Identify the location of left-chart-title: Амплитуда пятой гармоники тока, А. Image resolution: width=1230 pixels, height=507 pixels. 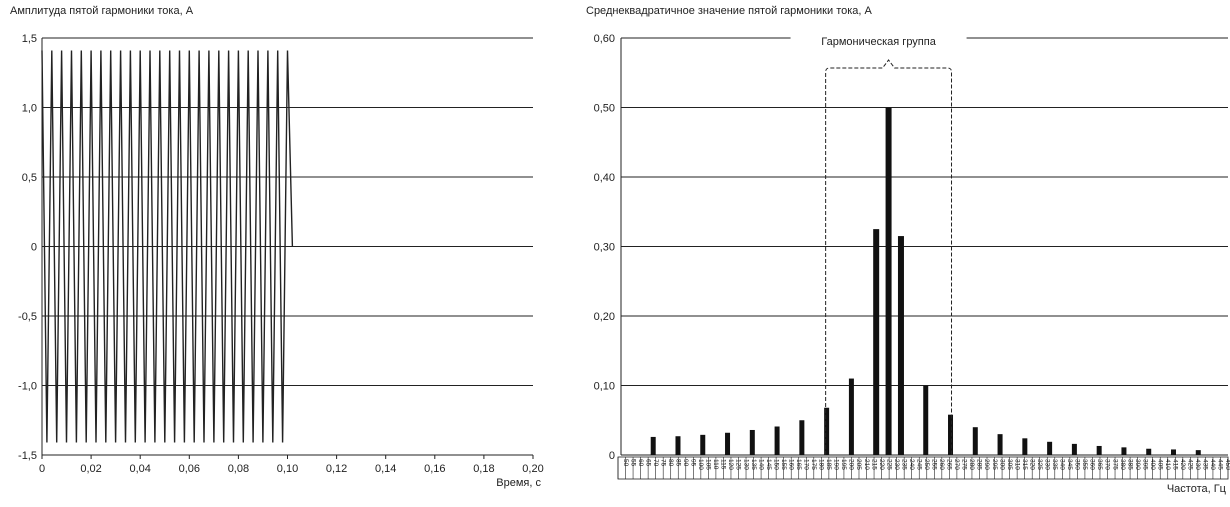
(102, 11).